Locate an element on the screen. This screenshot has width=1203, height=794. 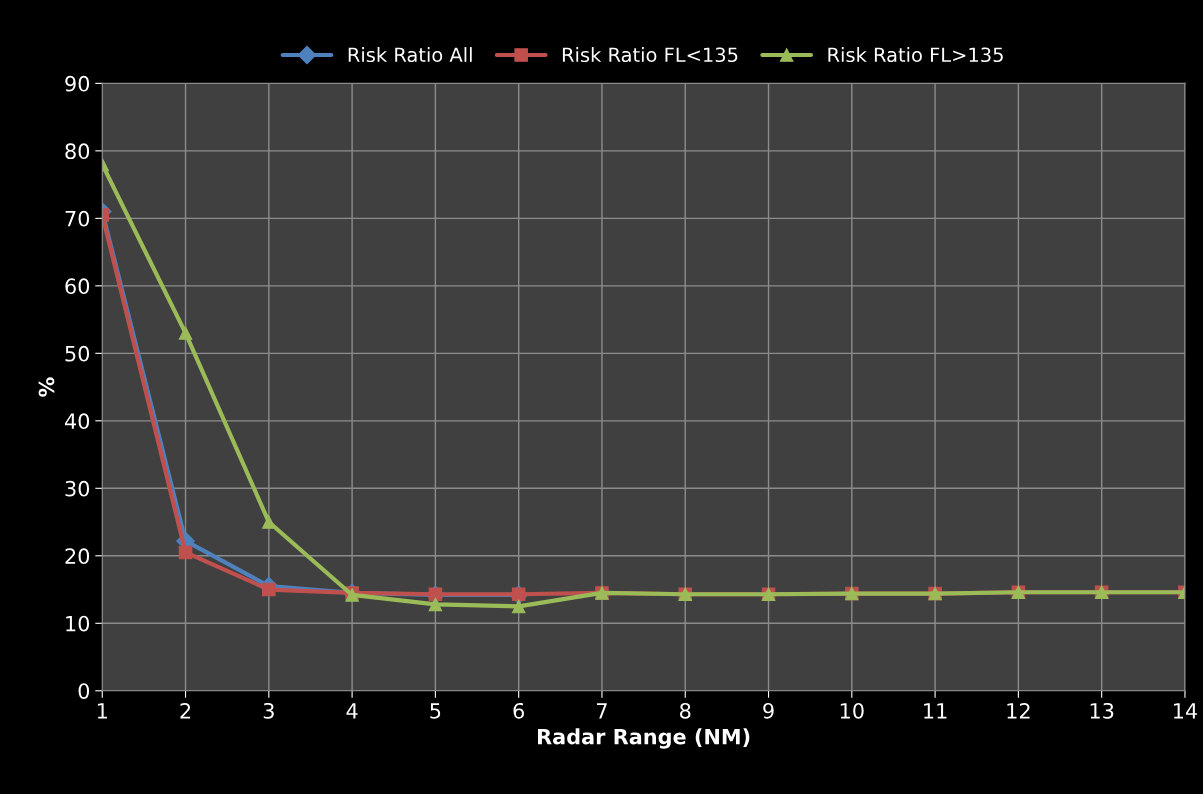
x-axis-title: Radar Range (NM) is located at coordinates (644, 738).